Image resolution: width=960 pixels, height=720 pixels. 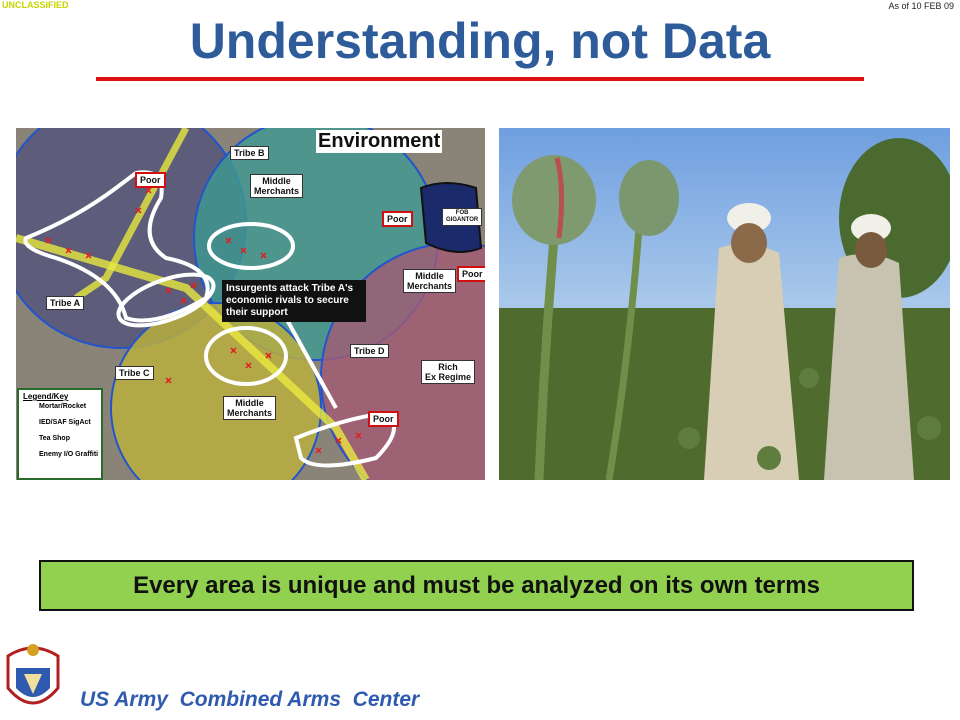 What do you see at coordinates (921, 6) in the screenshot?
I see `date: As of 10 FEB 09` at bounding box center [921, 6].